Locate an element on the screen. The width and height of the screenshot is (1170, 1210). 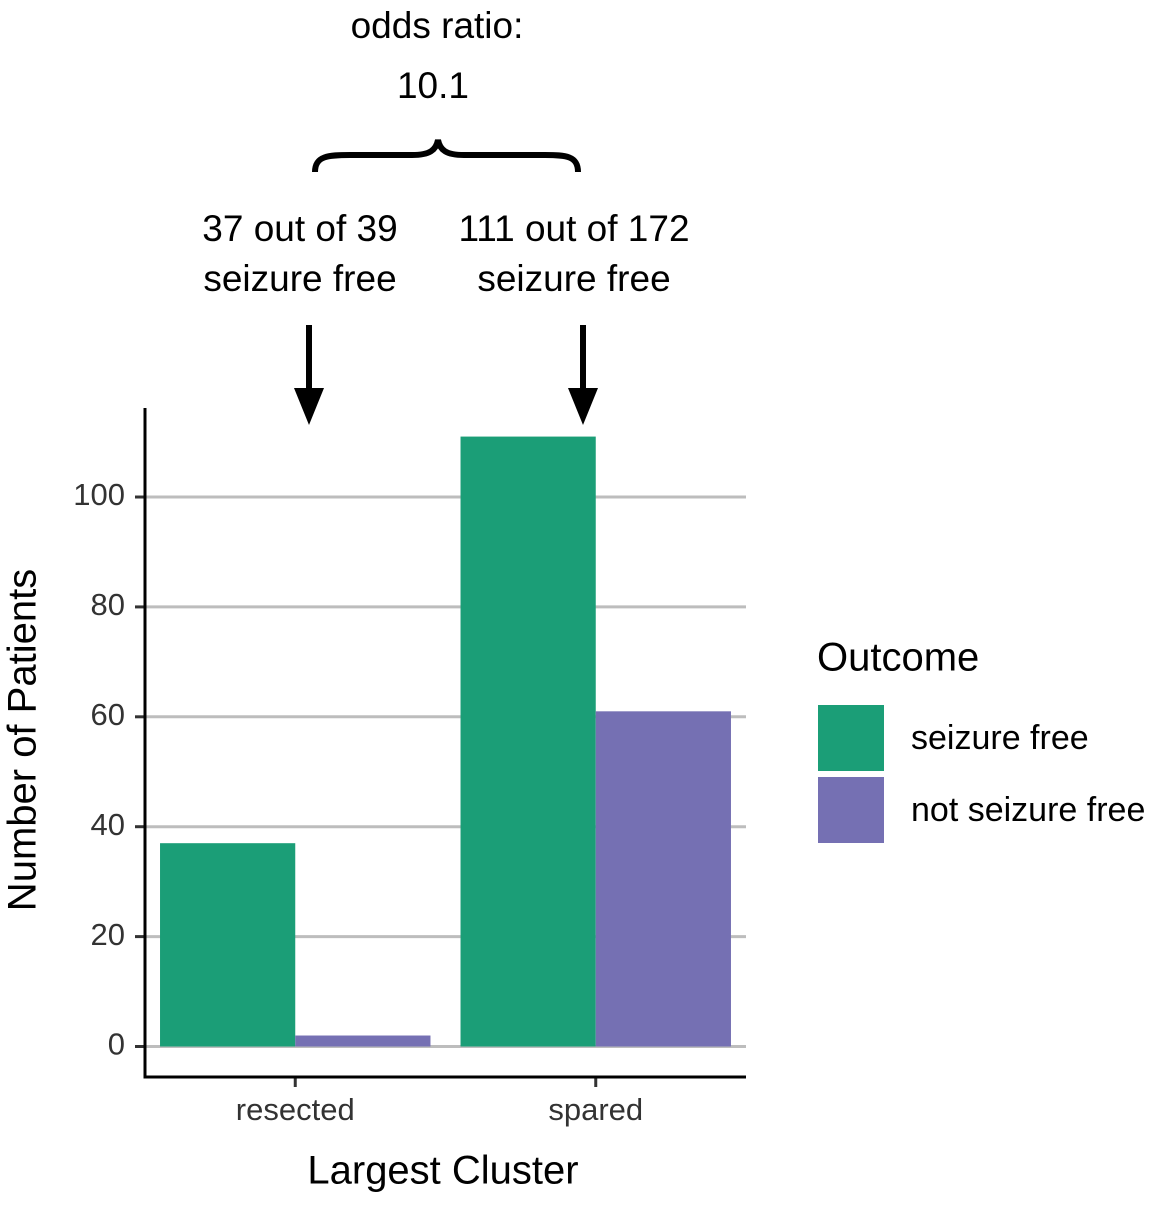
y-axis-title: Number of Patients is located at coordinates (23, 740).